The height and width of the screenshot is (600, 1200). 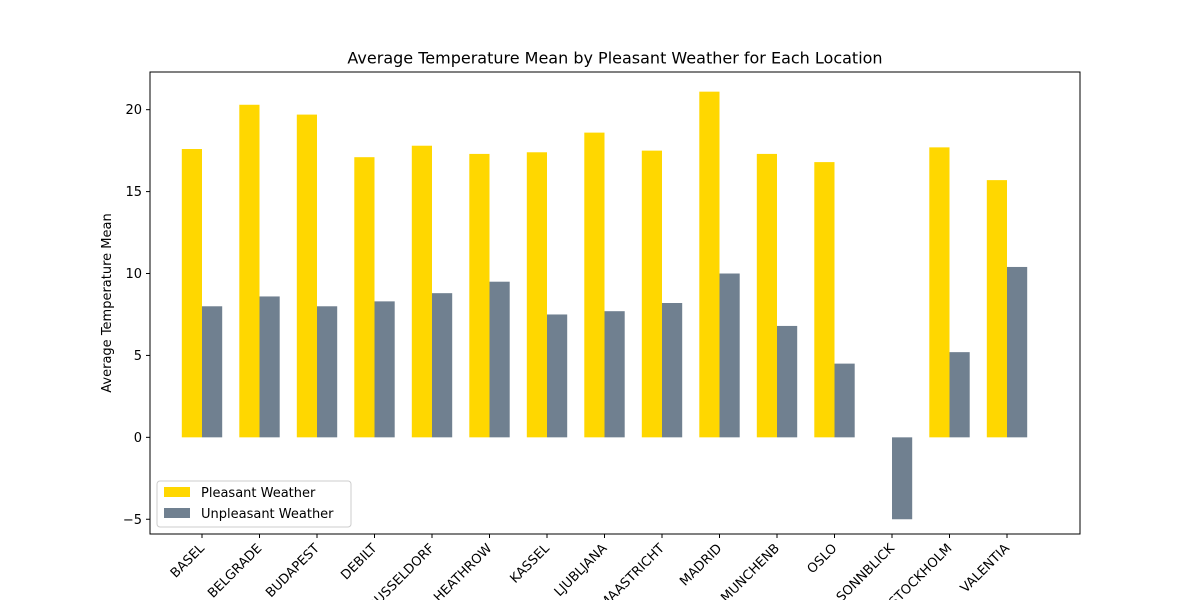 What do you see at coordinates (996, 309) in the screenshot?
I see `bar-pleasant-valentia` at bounding box center [996, 309].